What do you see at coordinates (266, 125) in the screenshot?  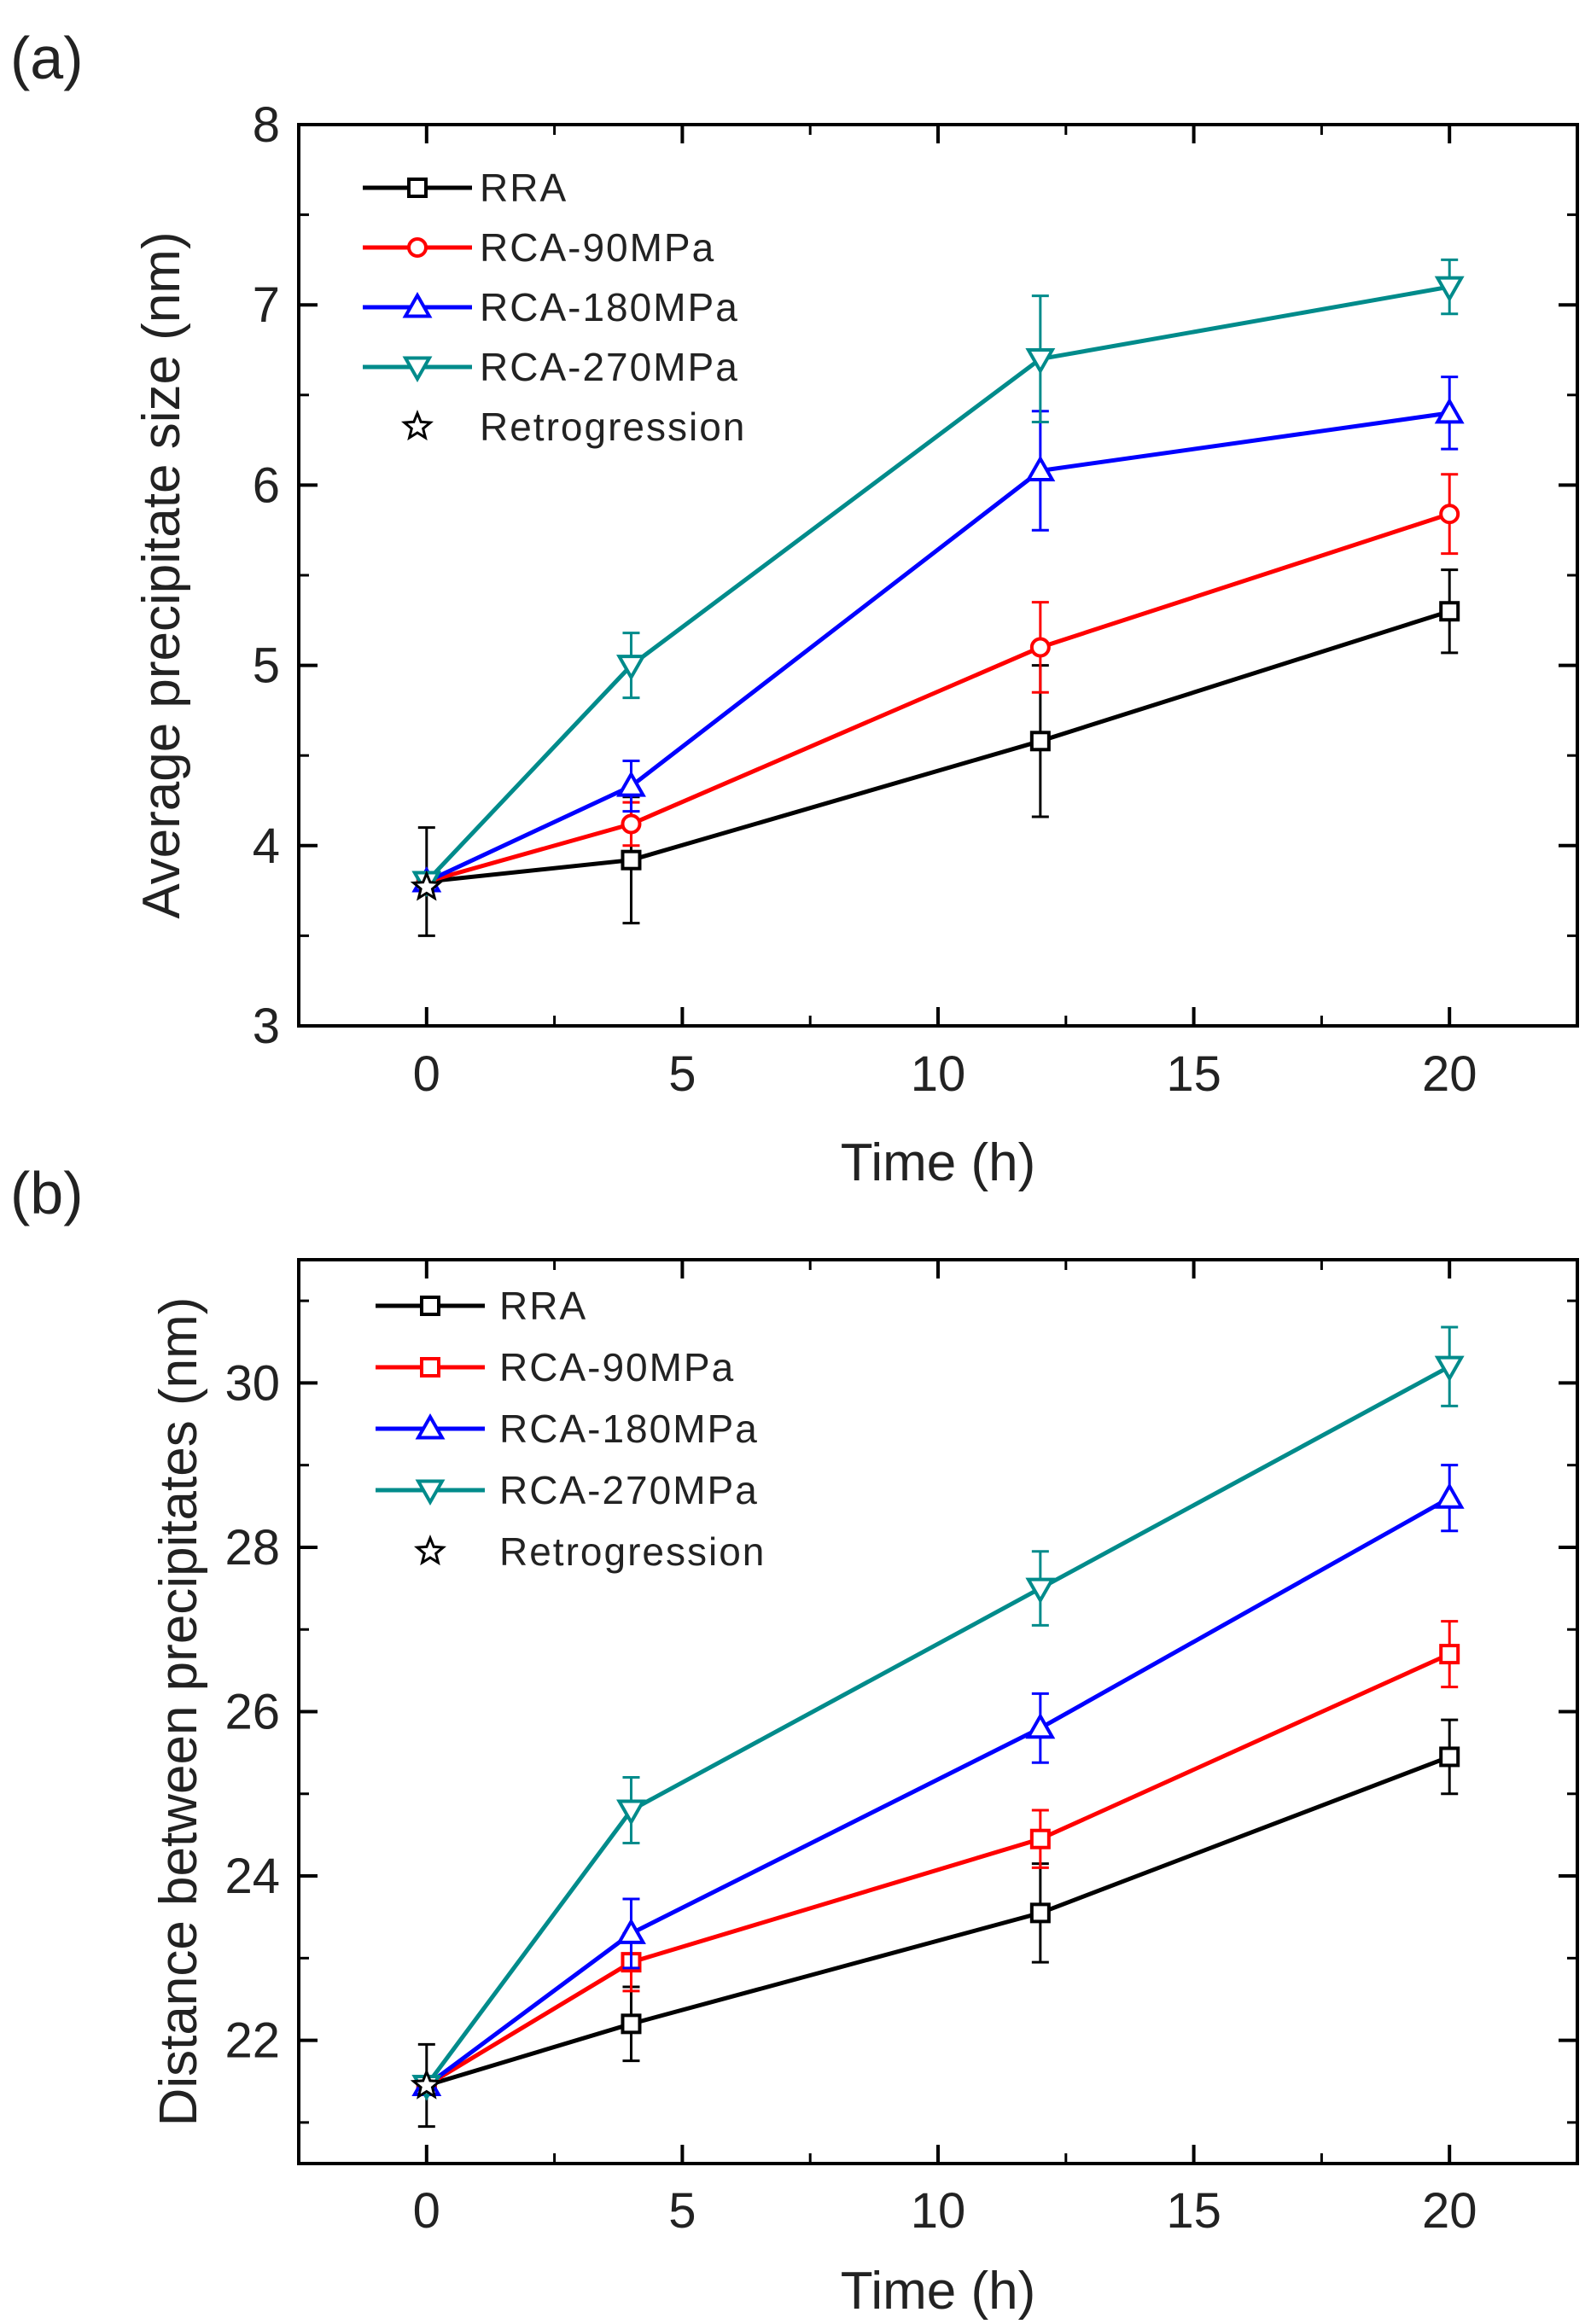 I see `y-tick-label: 8` at bounding box center [266, 125].